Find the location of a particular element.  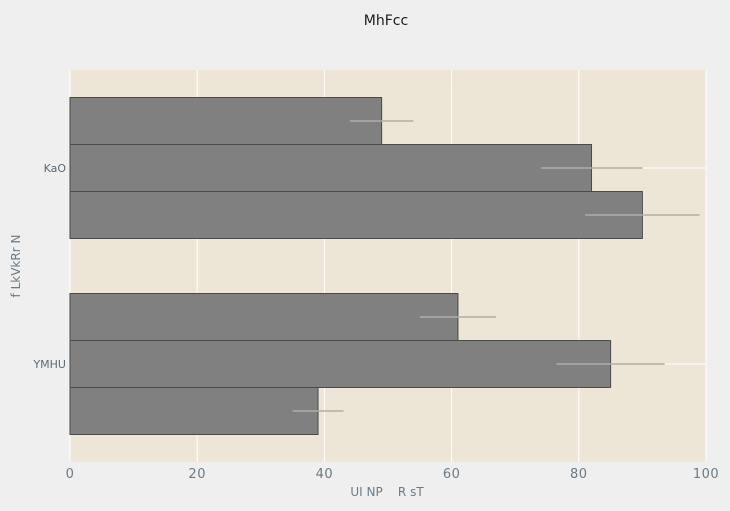

x-tick-label: 40 is located at coordinates (325, 474).